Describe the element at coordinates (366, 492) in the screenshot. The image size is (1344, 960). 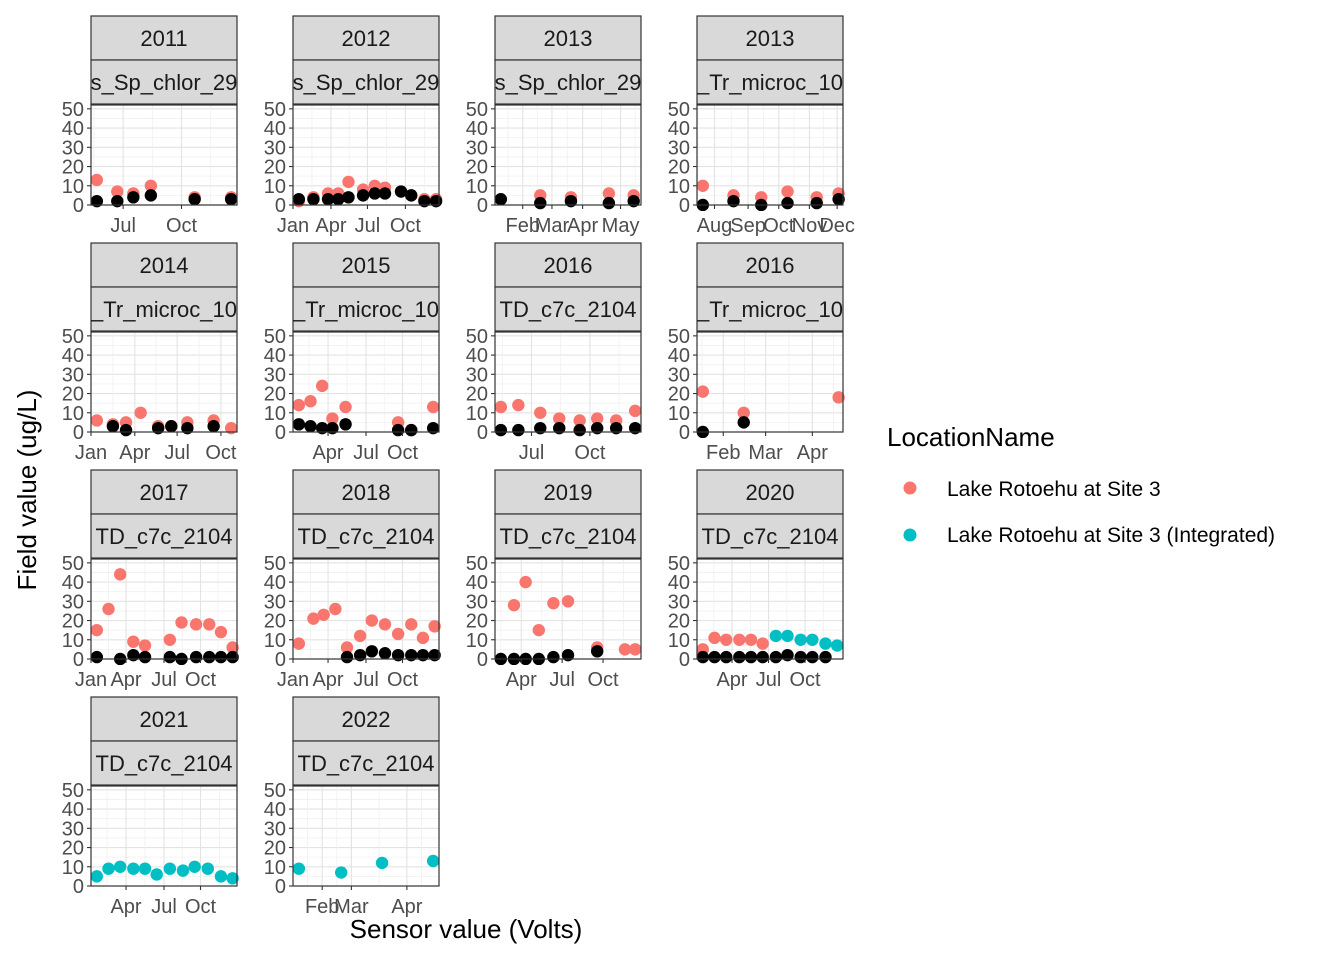
I see `facet-year-label: 2018` at that location.